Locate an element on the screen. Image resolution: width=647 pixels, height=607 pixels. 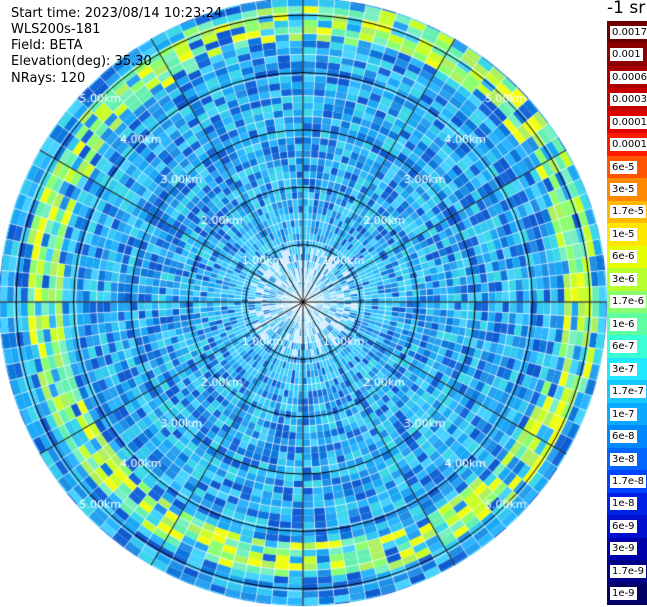
colorbar-tick-label: 1e-7 is located at coordinates (623, 414).